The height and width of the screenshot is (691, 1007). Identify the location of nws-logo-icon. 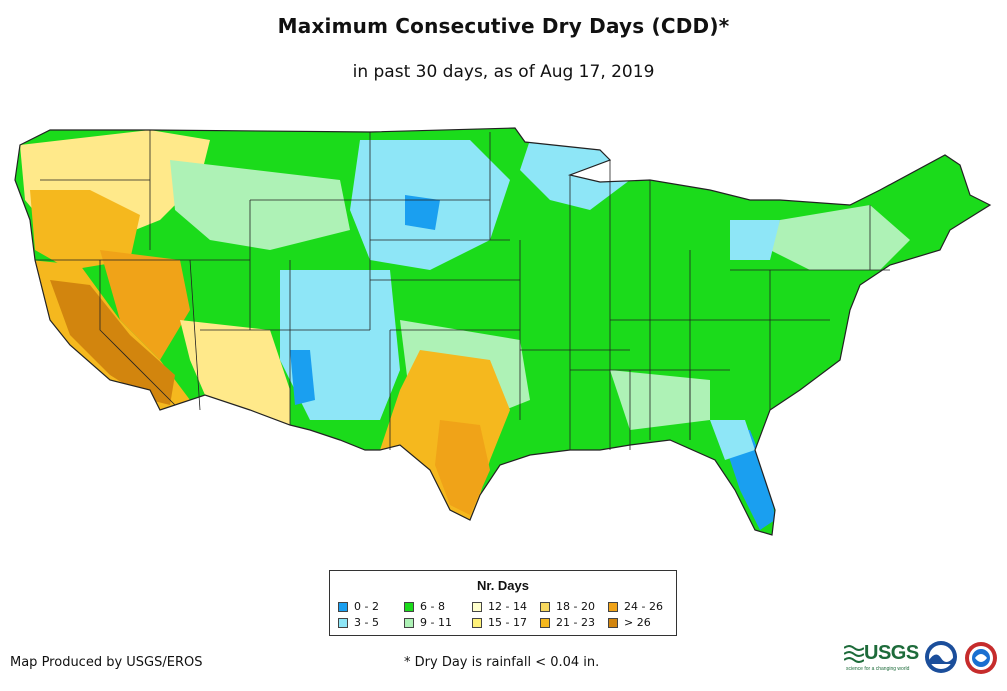
(981, 658).